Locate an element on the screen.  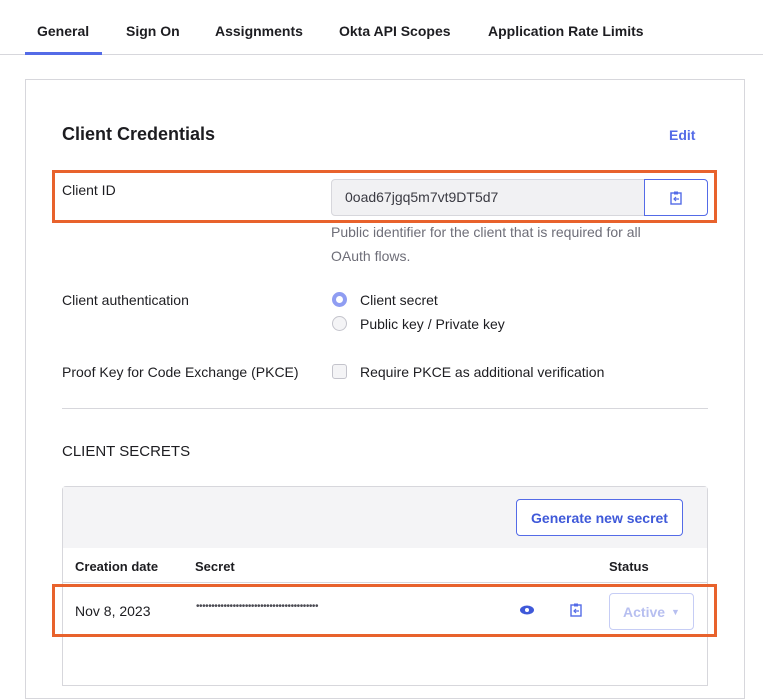
header-divider is located at coordinates (385, 582).